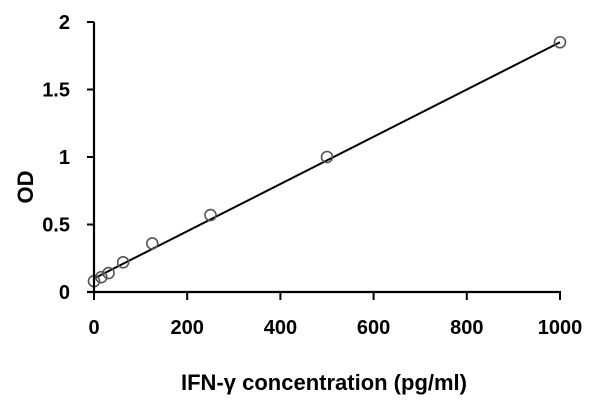 This screenshot has width=600, height=401. I want to click on x-tick-label: 400, so click(280, 328).